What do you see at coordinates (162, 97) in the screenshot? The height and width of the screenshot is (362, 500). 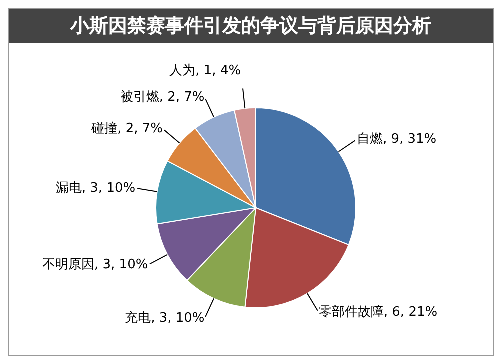 I see `slice-label: 被引燃, 2, 7%` at bounding box center [162, 97].